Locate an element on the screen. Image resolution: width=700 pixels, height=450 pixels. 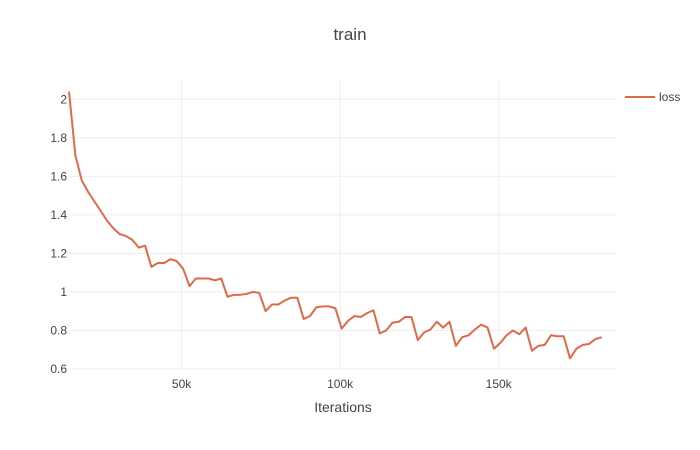
x-tick-label: 100k is located at coordinates (340, 384).